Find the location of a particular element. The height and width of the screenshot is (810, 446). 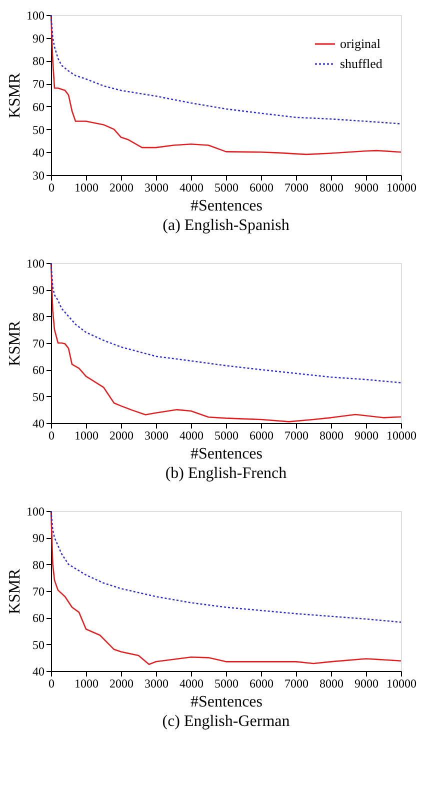

legend-label: shuffled is located at coordinates (361, 63).